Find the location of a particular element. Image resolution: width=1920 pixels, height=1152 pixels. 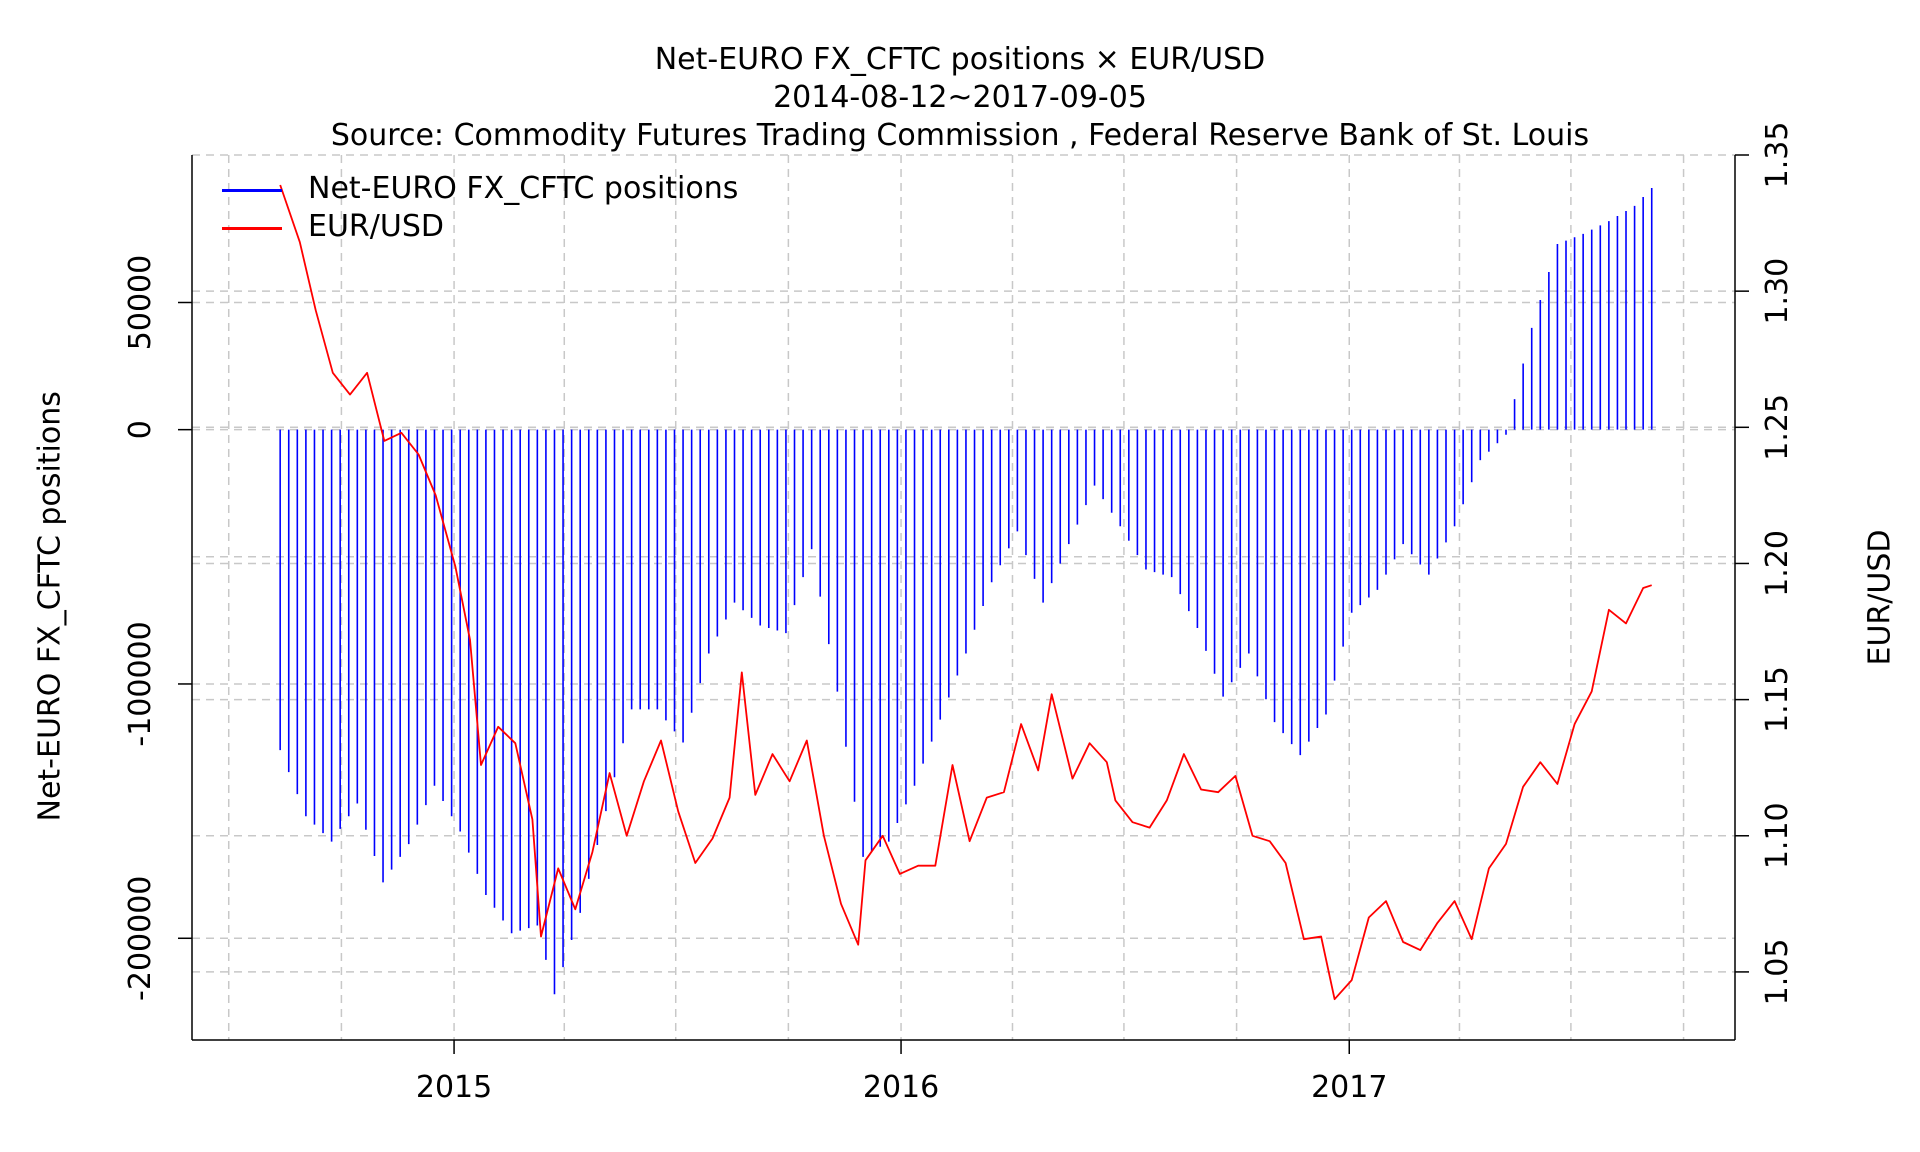

x-tick-label: 2016 is located at coordinates (901, 1087).